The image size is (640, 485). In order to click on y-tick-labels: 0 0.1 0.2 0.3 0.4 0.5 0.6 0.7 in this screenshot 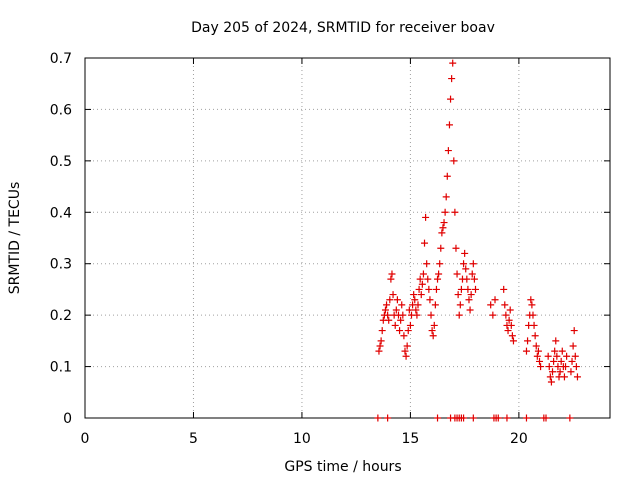, I will do `click(61, 239)`.